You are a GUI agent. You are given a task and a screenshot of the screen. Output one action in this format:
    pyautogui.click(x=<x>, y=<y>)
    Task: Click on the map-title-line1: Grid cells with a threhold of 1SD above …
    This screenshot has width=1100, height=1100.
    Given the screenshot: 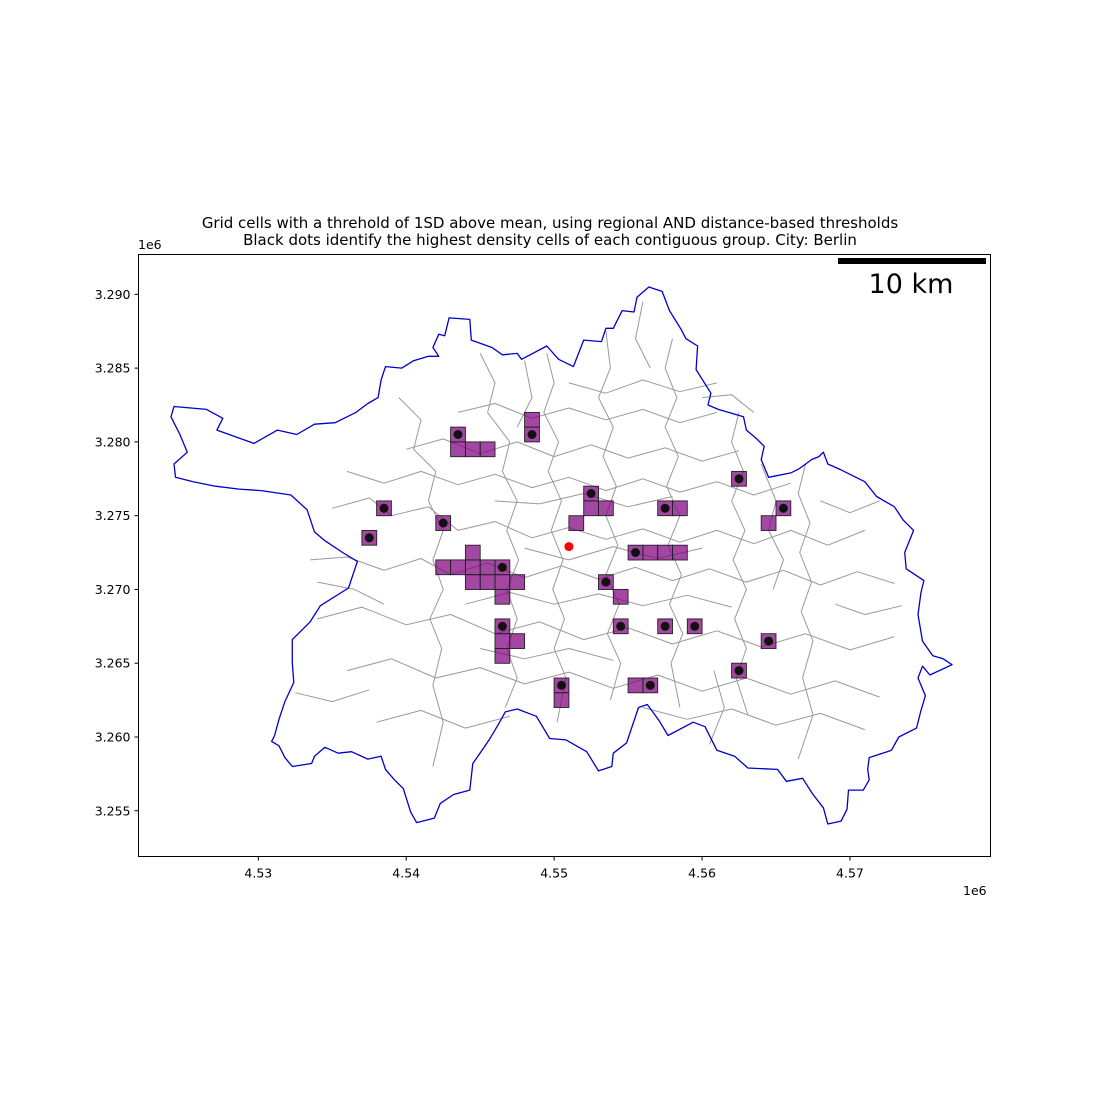 What is the action you would take?
    pyautogui.click(x=550, y=223)
    